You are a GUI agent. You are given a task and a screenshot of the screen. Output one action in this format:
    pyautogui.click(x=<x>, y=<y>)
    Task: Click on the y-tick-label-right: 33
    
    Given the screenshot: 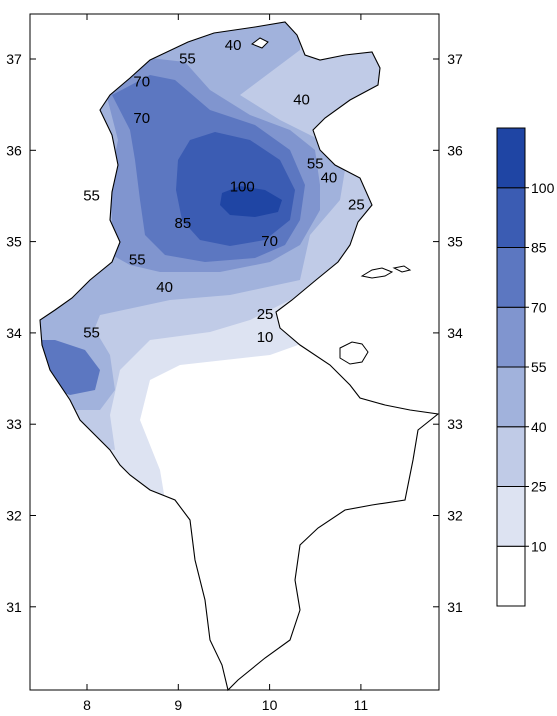 What is the action you would take?
    pyautogui.click(x=455, y=424)
    